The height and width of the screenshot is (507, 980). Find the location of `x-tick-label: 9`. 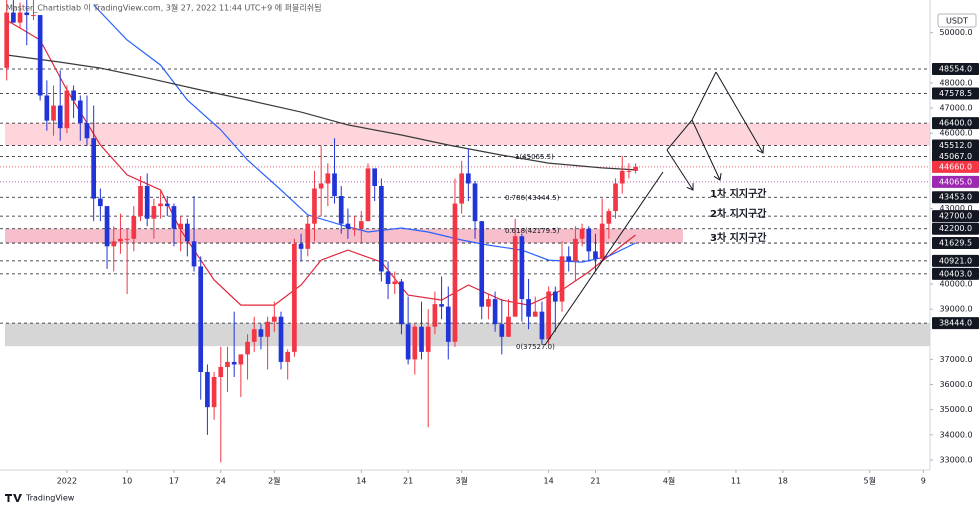

x-tick-label: 9 is located at coordinates (923, 481).